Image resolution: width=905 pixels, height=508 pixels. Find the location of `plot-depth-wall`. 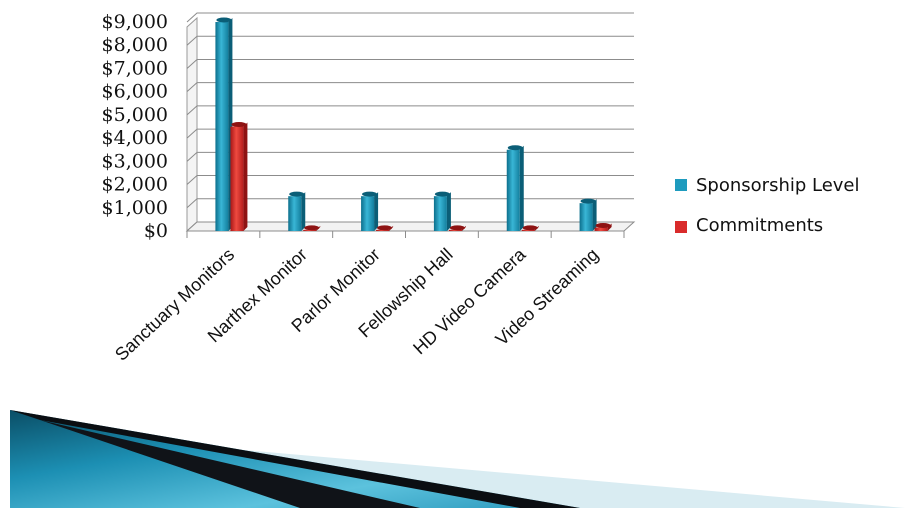

plot-depth-wall is located at coordinates (192, 124).